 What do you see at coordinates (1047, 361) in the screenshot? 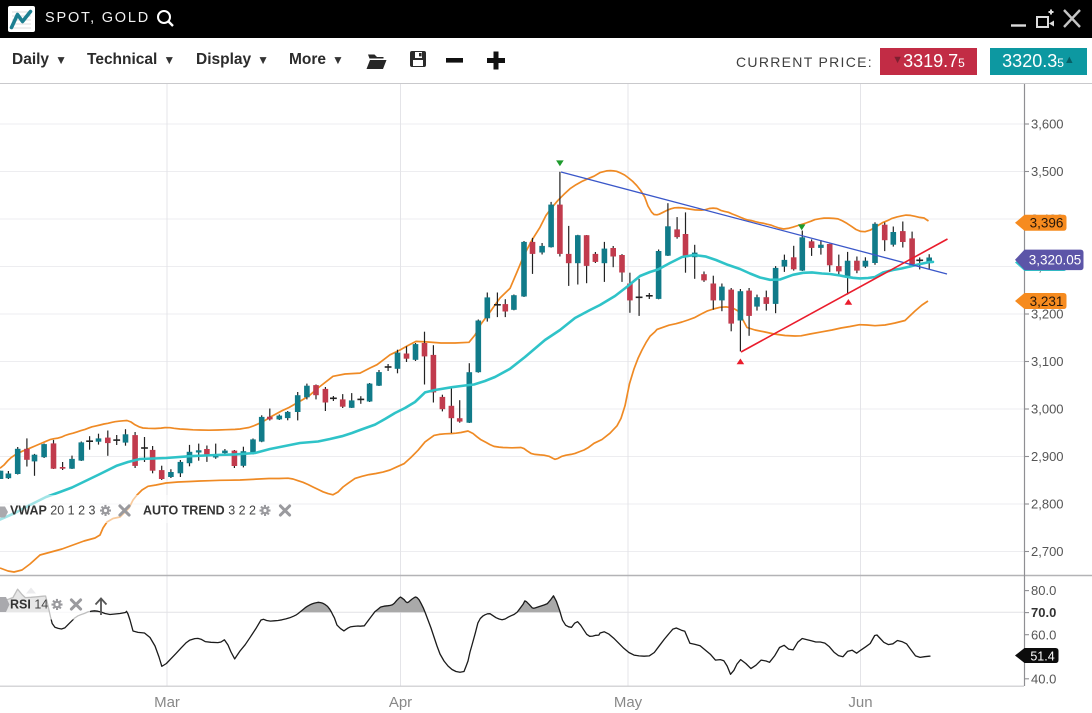
I see `svg-text: 3,100` at bounding box center [1047, 361].